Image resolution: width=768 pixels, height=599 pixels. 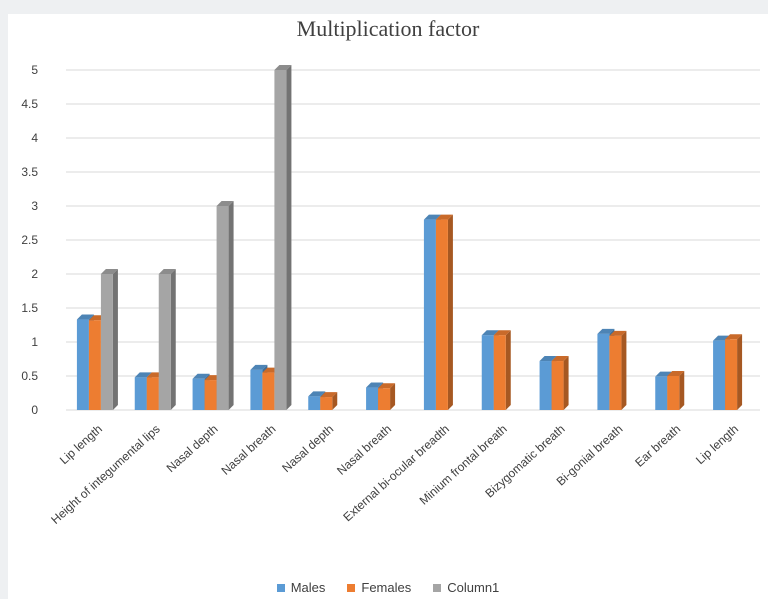 What do you see at coordinates (308, 587) in the screenshot?
I see `legend-label: Males` at bounding box center [308, 587].